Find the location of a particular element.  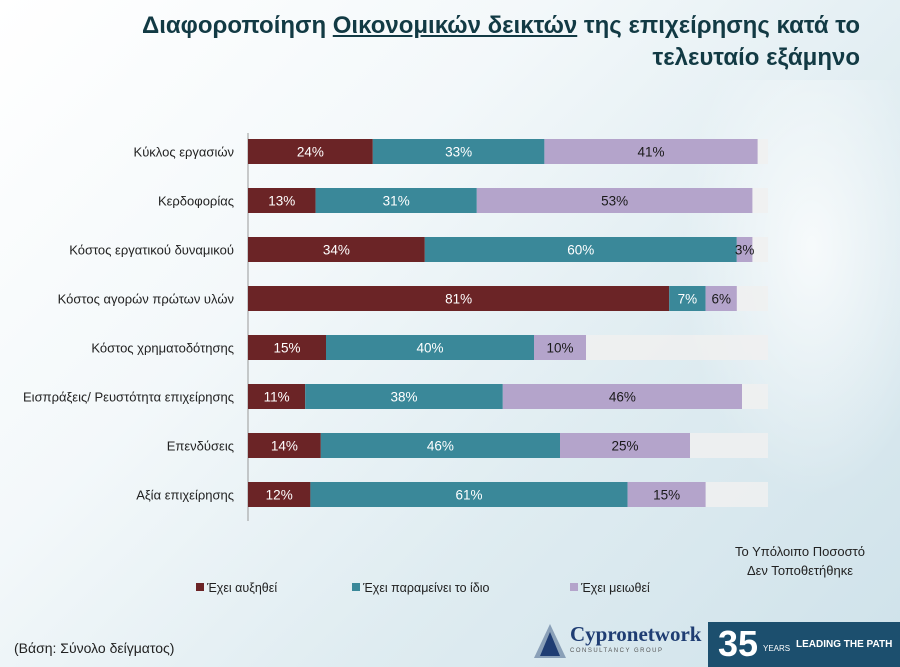

sample-basis: (Βάση: Σύνολο δείγματος) is located at coordinates (94, 648).